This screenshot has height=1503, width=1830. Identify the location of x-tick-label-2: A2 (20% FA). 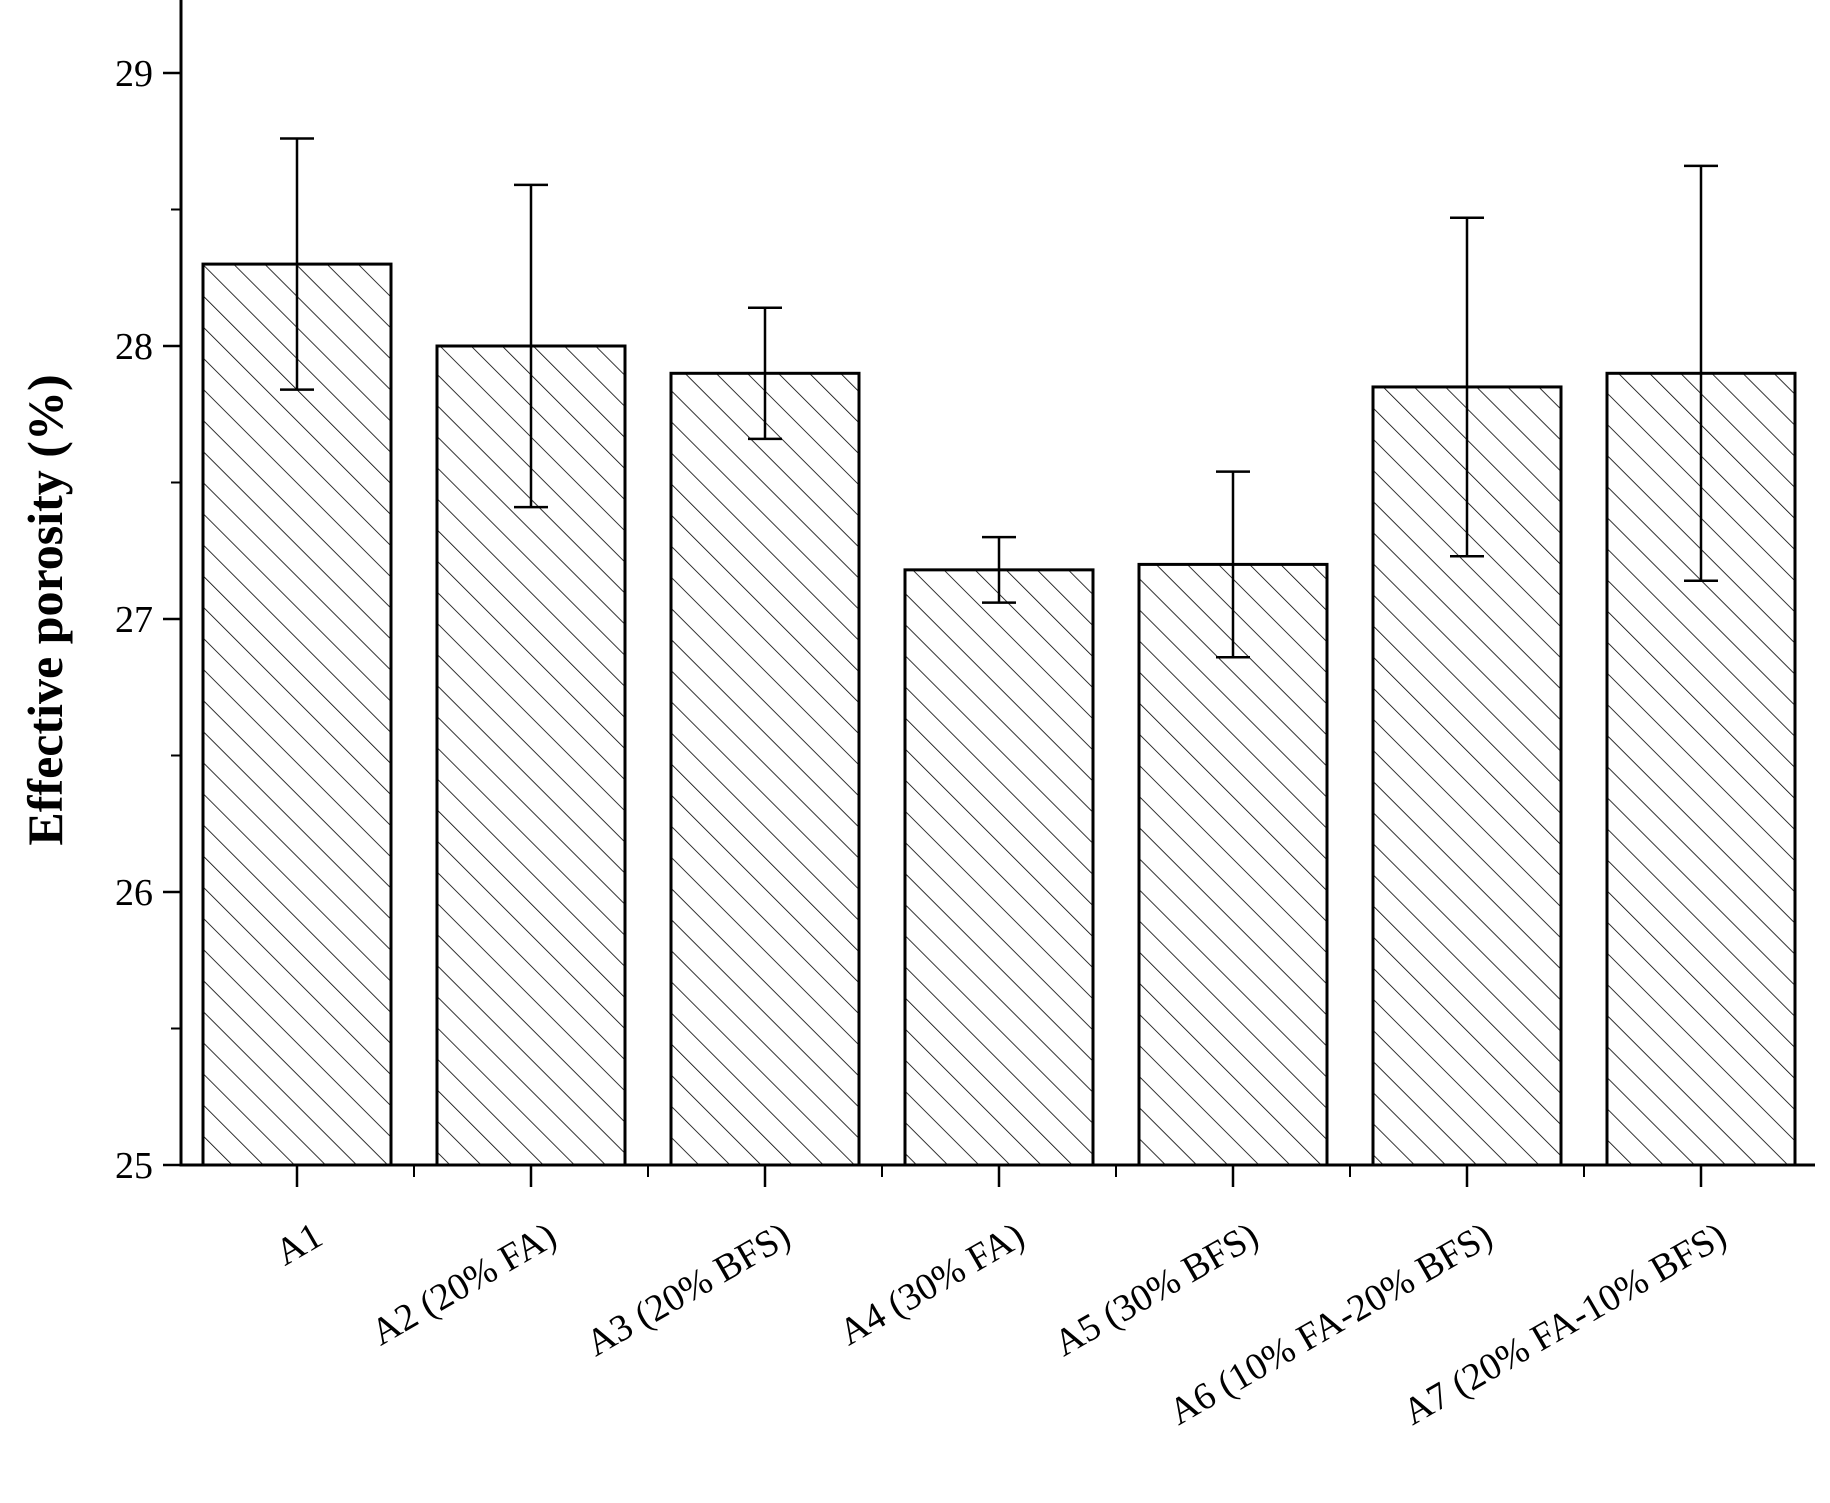
(464, 1283).